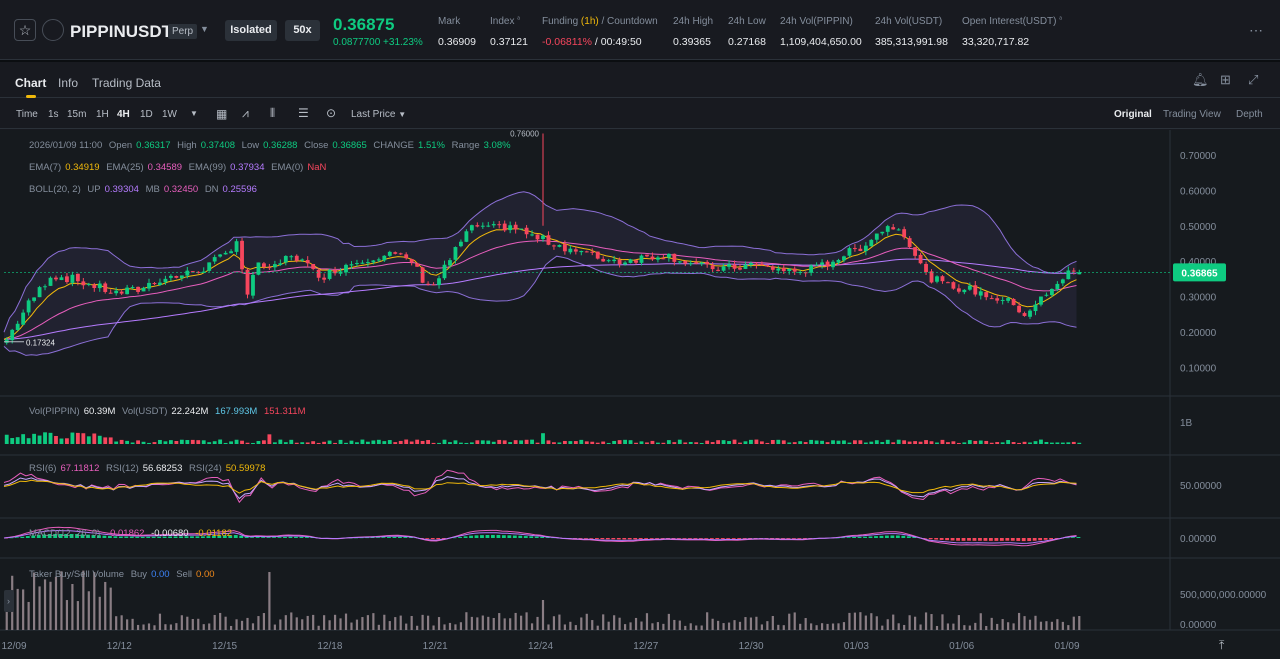 This screenshot has width=1280, height=659. I want to click on settings-lines-icon: ☰, so click(303, 113).